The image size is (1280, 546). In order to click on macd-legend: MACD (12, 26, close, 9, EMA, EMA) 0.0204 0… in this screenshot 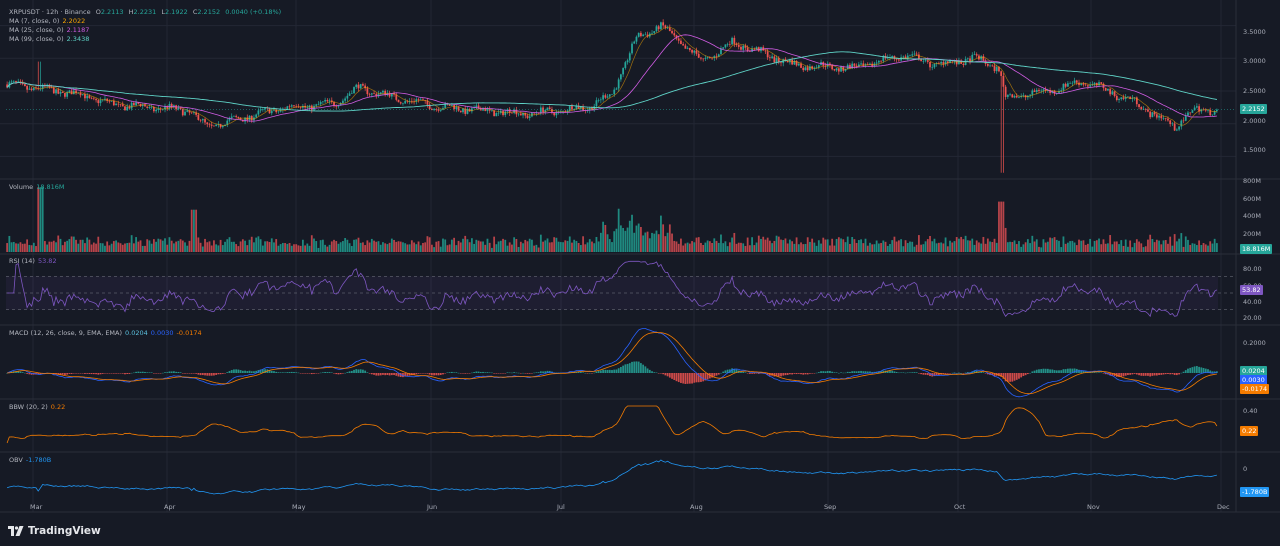, I will do `click(105, 333)`.